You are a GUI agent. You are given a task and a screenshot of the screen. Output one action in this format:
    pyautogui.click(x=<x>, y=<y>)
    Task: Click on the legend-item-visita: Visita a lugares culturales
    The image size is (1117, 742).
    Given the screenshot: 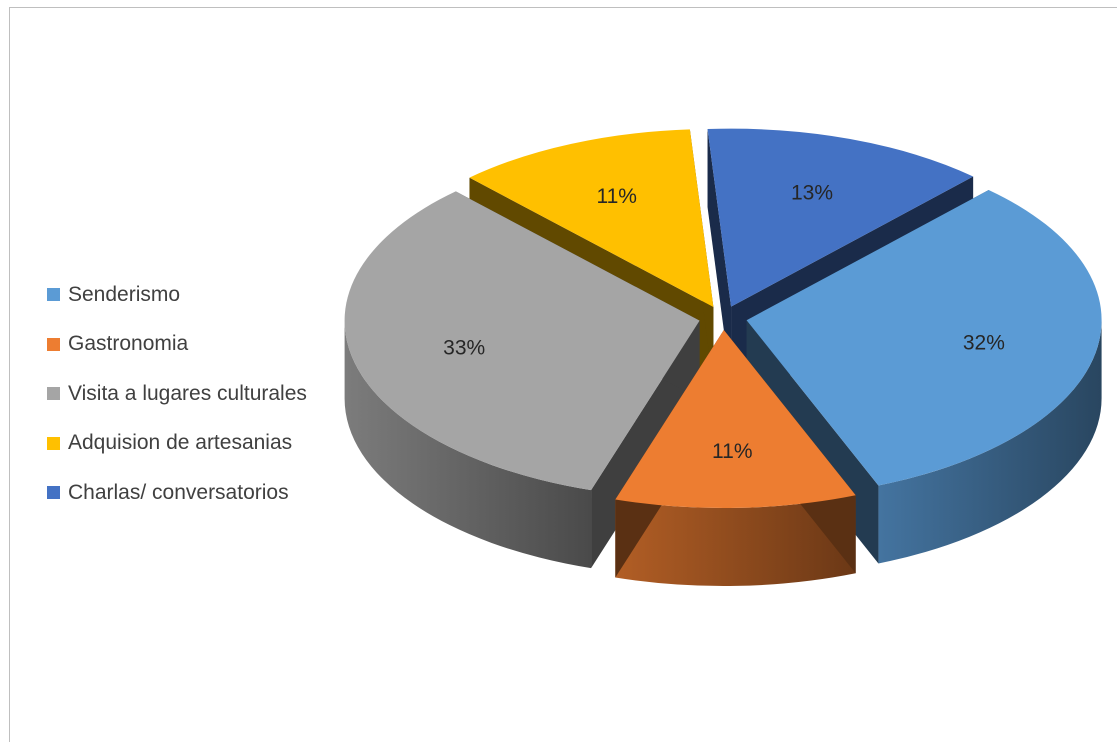 What is the action you would take?
    pyautogui.click(x=177, y=394)
    